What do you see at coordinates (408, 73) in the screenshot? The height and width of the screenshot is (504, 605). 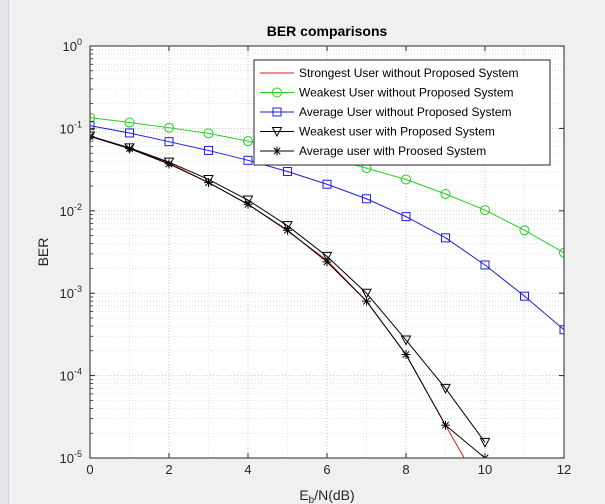 I see `legend-label: Strongest User without Proposed System` at bounding box center [408, 73].